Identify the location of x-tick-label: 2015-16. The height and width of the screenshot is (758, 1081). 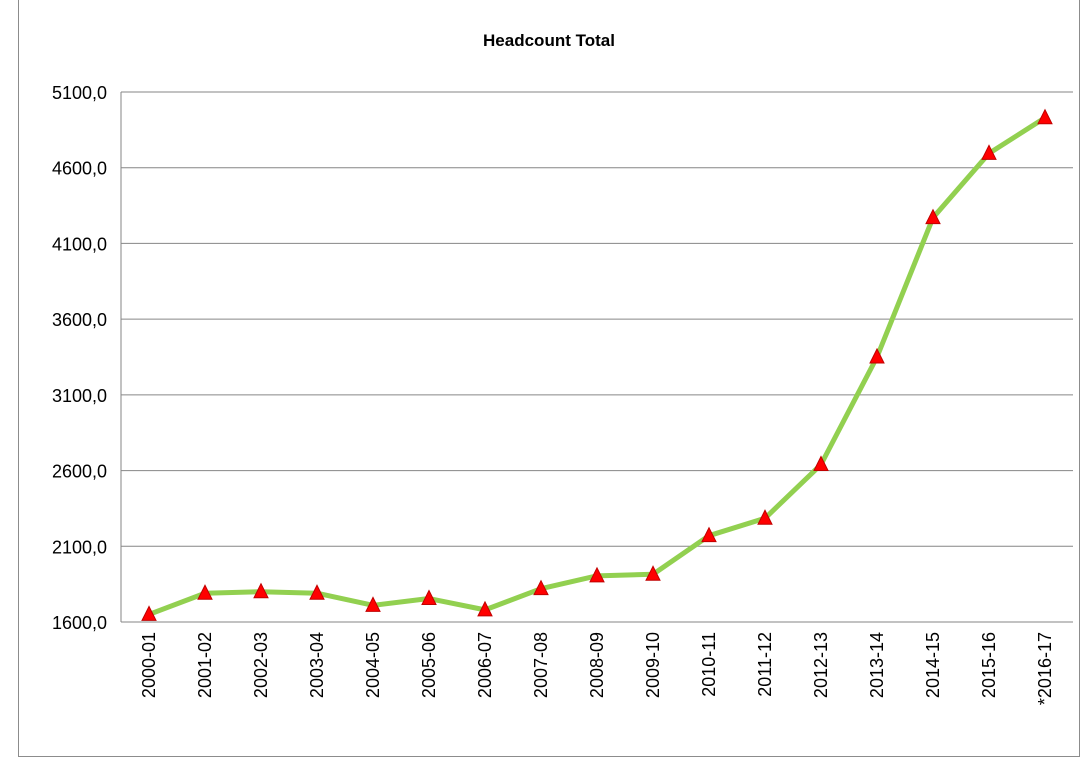
(989, 665).